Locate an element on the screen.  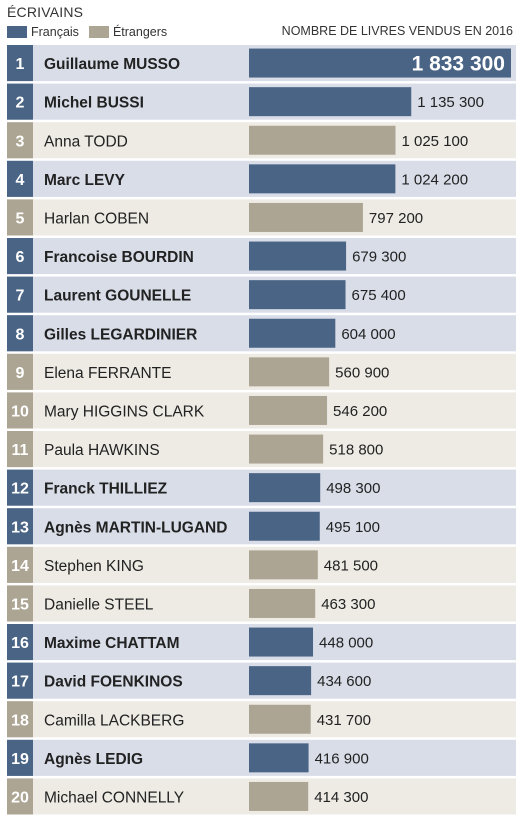
rank-label: 6 is located at coordinates (20, 257).